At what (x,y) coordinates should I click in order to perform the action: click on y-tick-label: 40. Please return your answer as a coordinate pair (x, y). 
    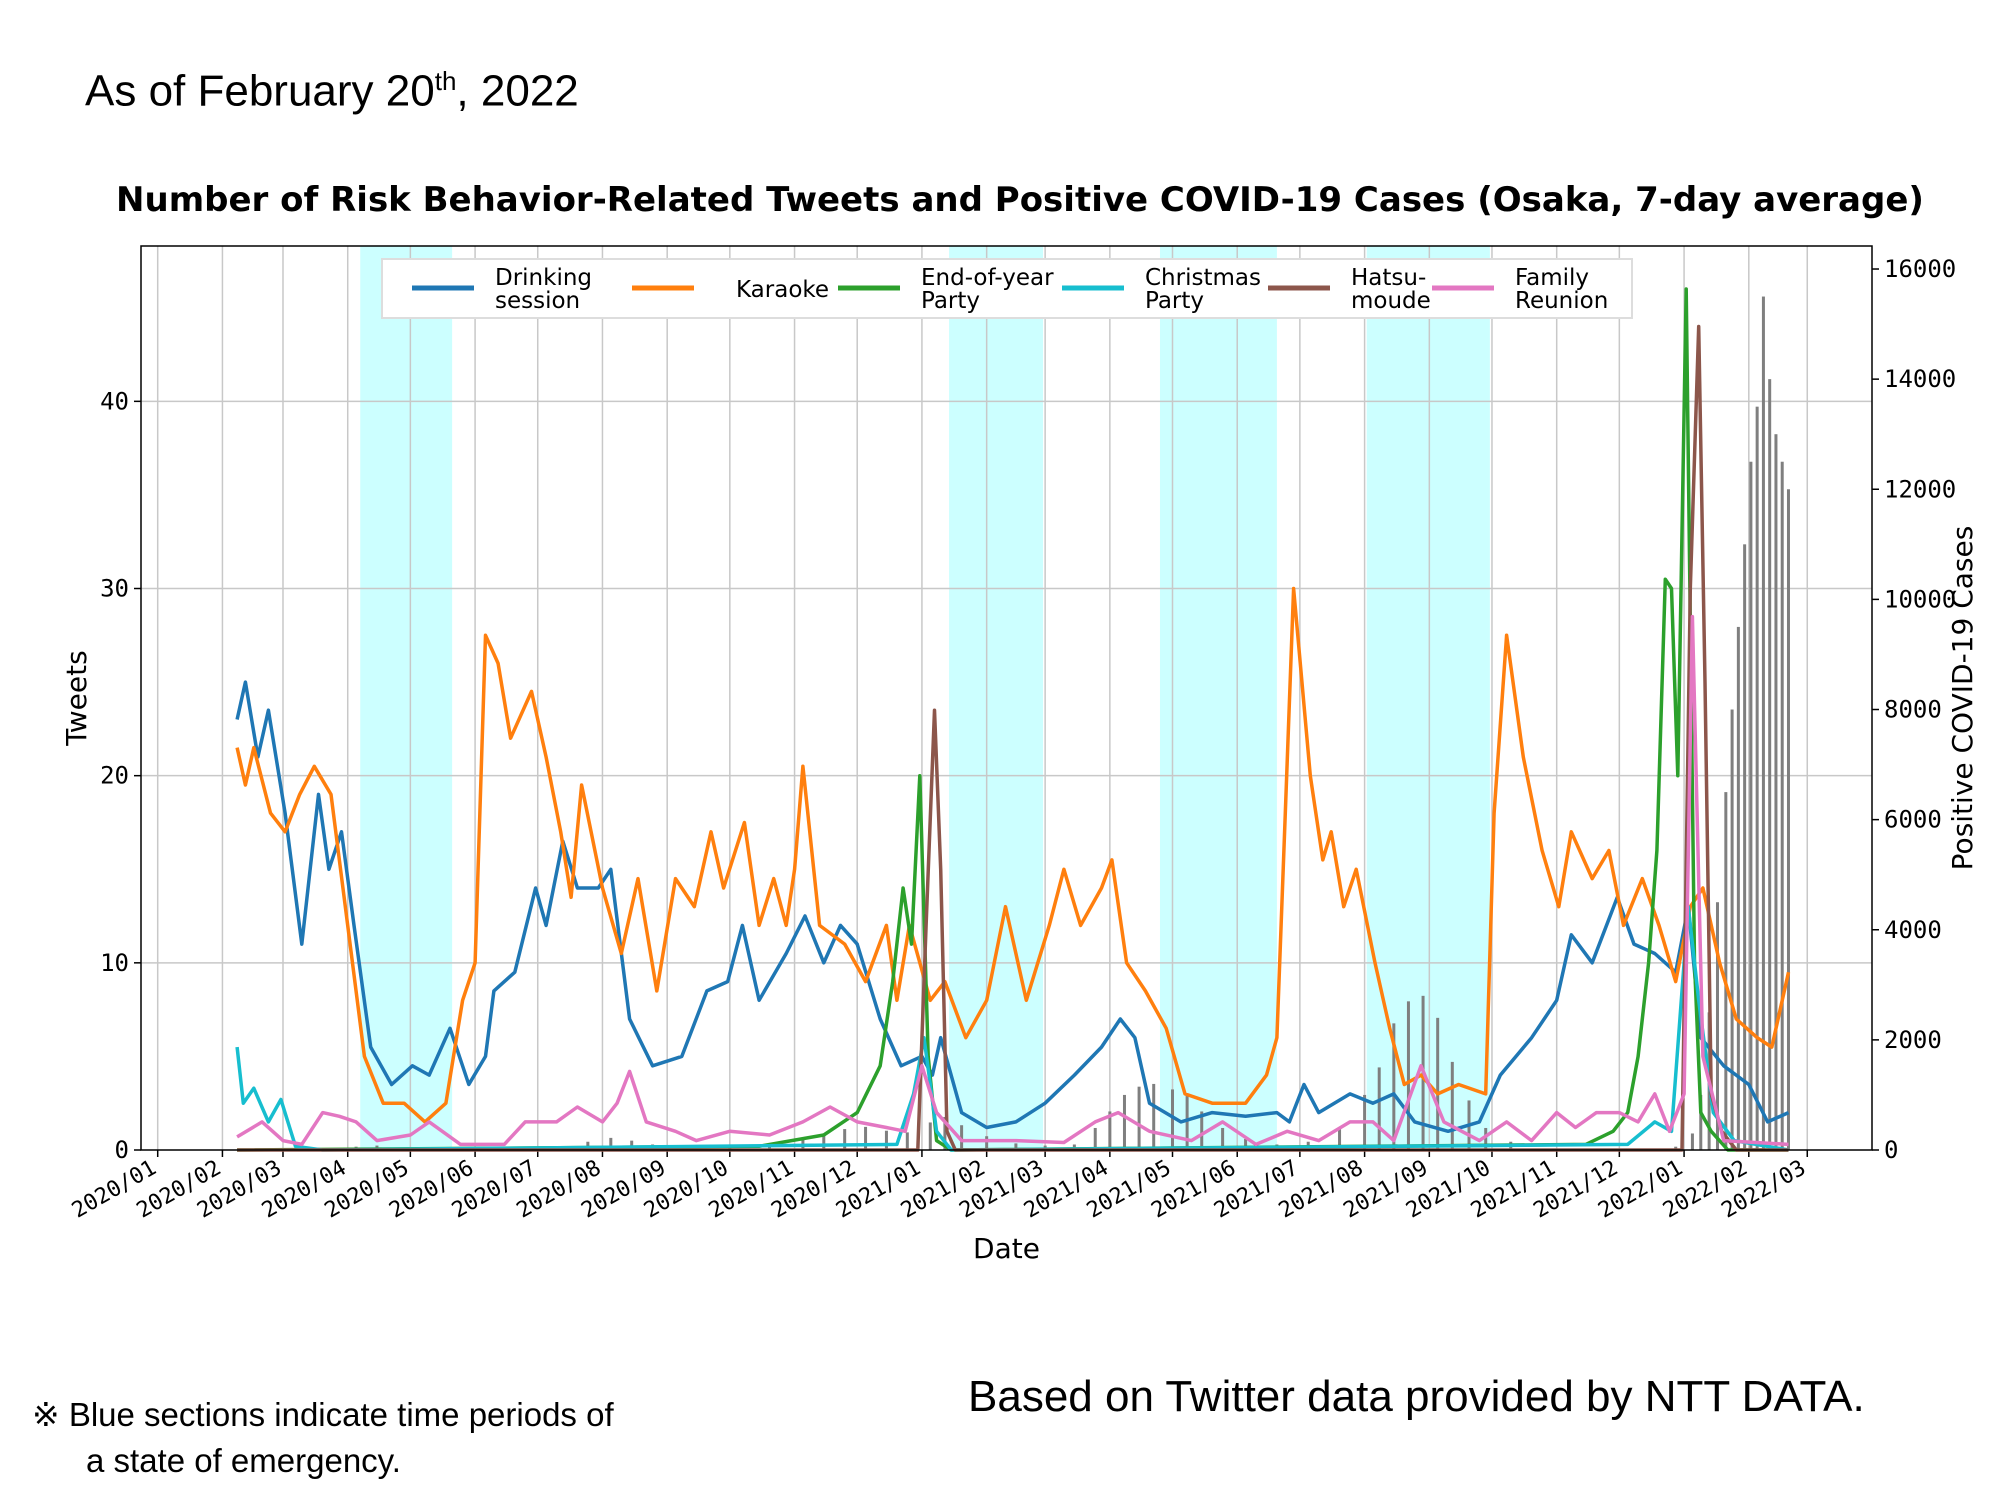
    Looking at the image, I should click on (114, 401).